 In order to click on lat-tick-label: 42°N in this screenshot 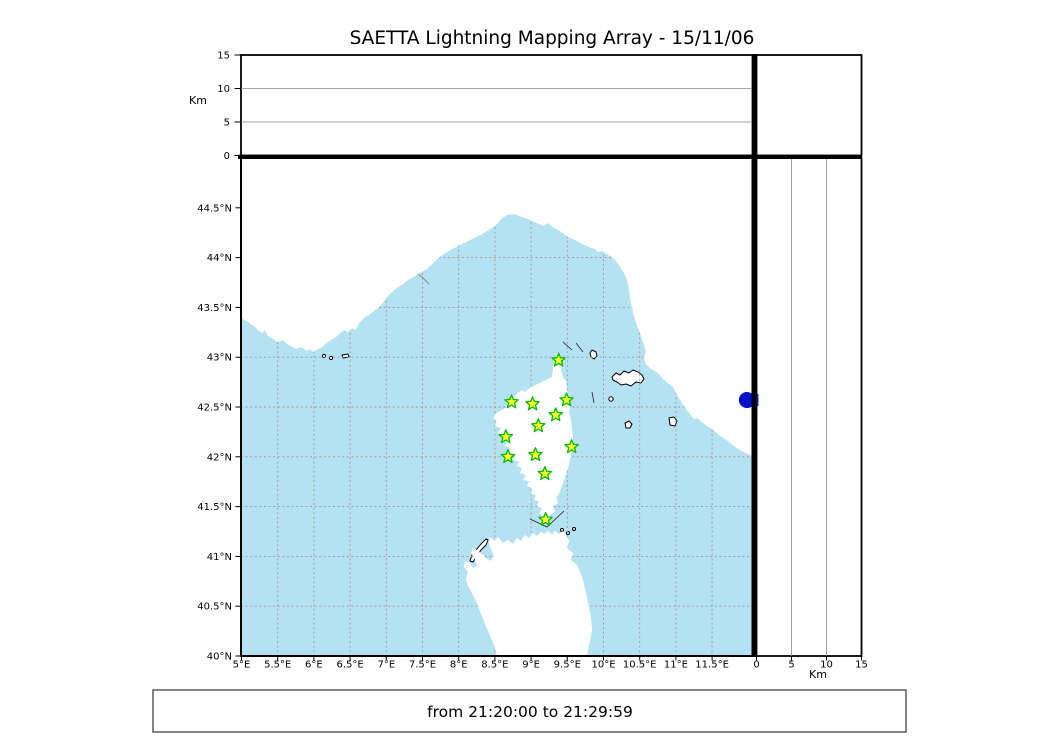, I will do `click(219, 457)`.